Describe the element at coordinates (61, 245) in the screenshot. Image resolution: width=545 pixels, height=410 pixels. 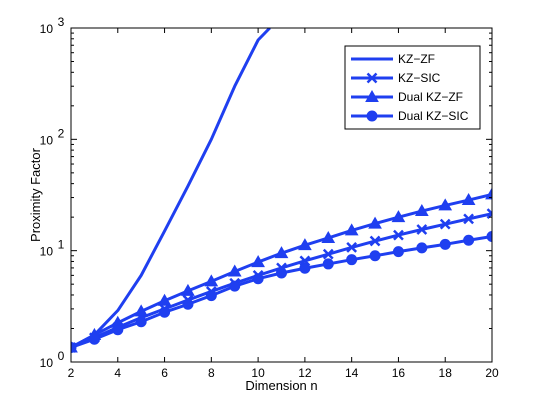
I see `y-tick-exponent-10: 1` at that location.